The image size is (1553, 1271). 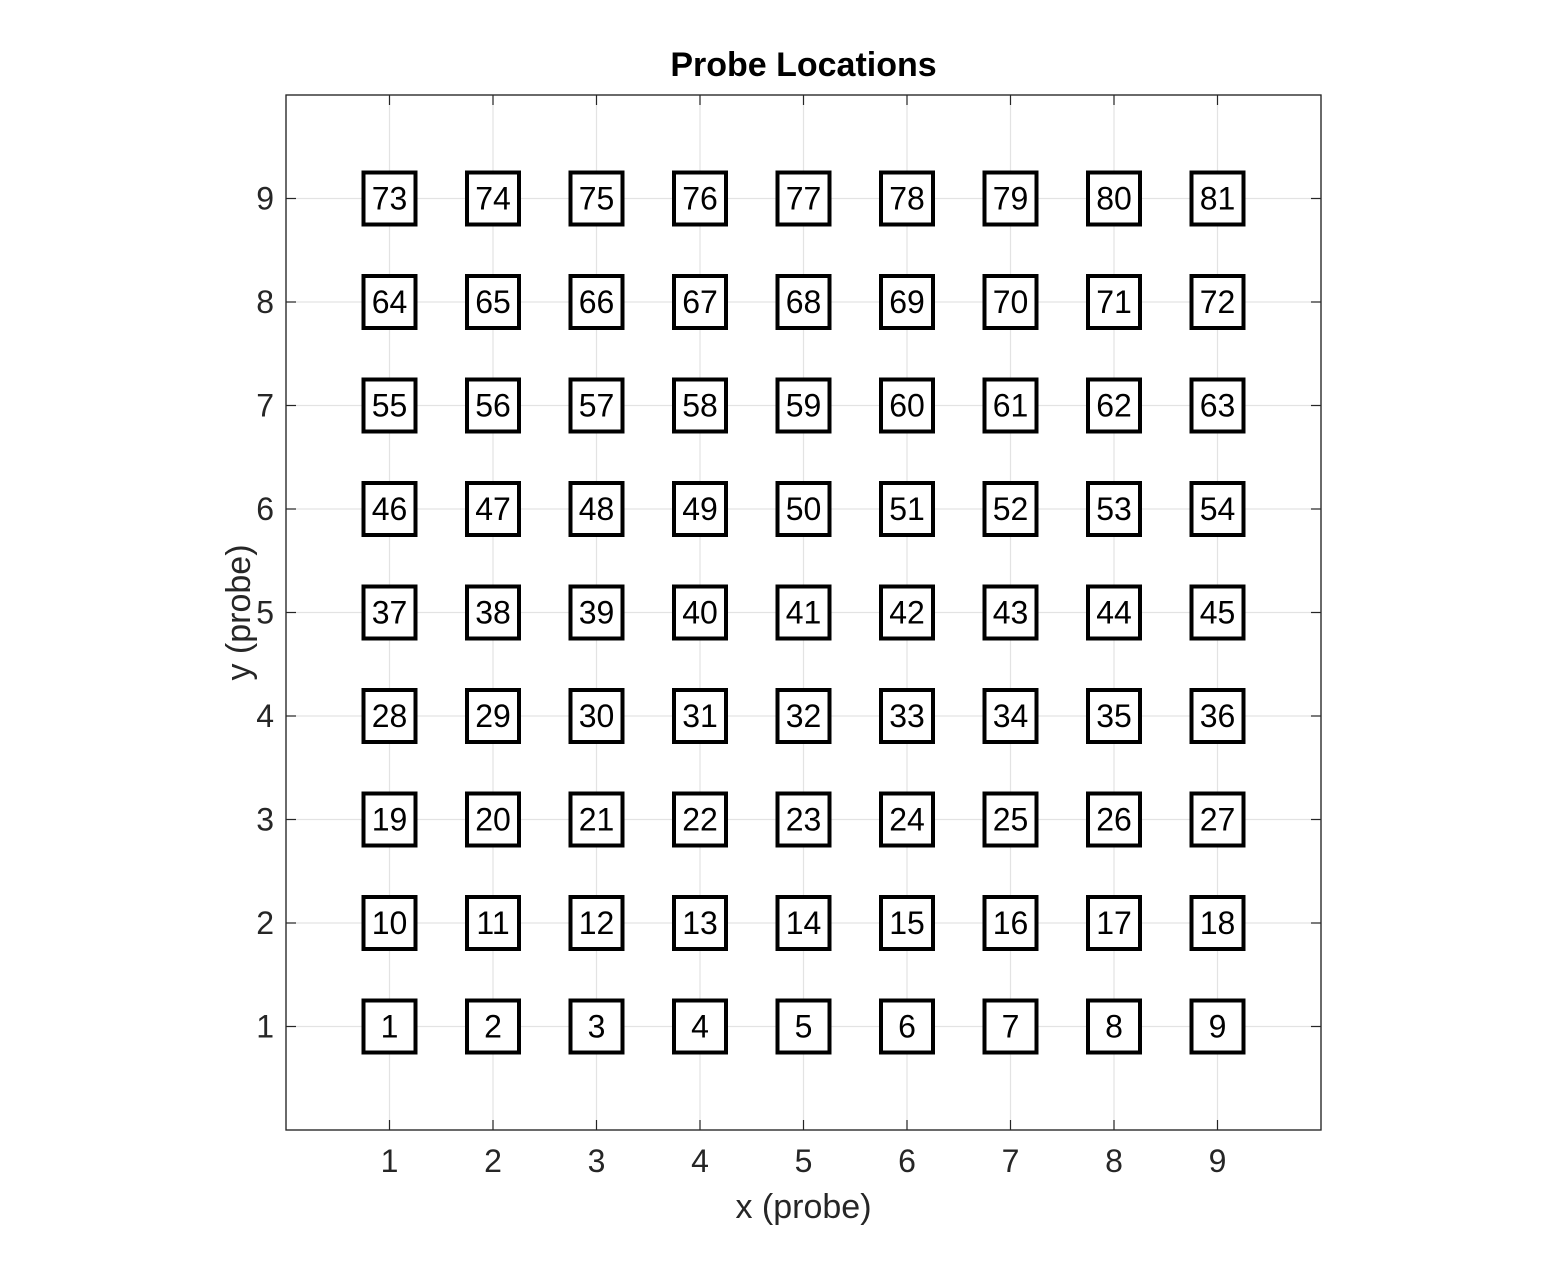 I want to click on probe-marker: 65, so click(x=493, y=302).